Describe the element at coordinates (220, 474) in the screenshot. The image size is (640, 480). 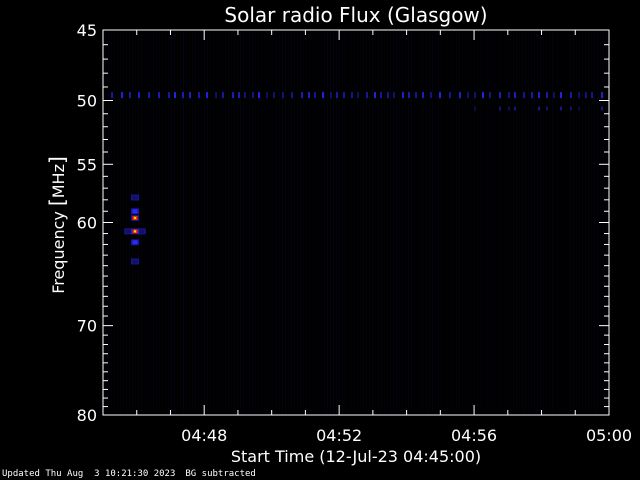
I see `bg-subtracted-note: BG subtracted` at that location.